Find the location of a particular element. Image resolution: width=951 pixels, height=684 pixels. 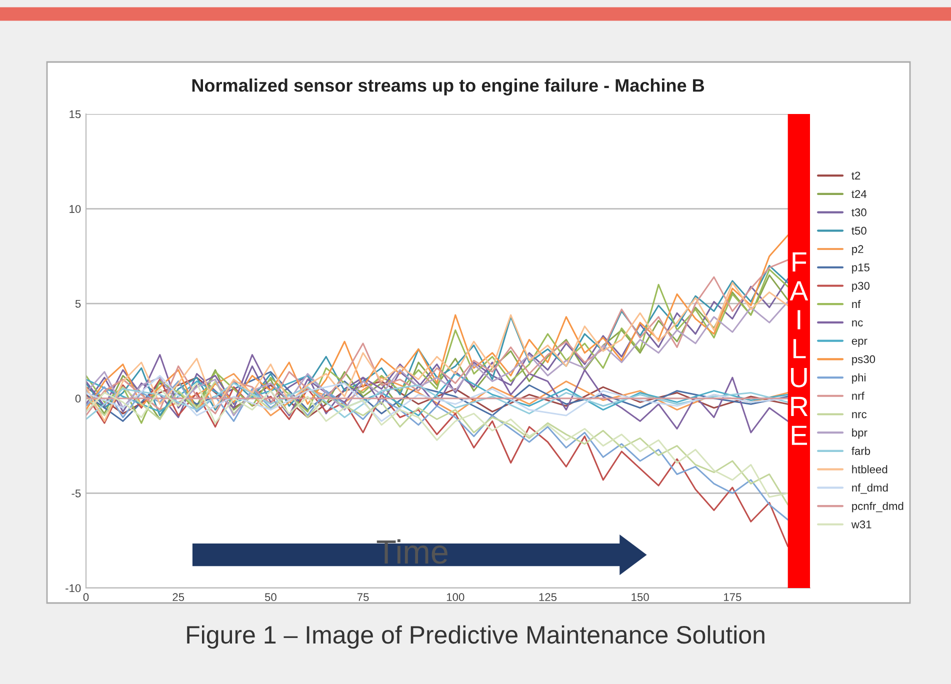

legend-label: t2 is located at coordinates (856, 176).